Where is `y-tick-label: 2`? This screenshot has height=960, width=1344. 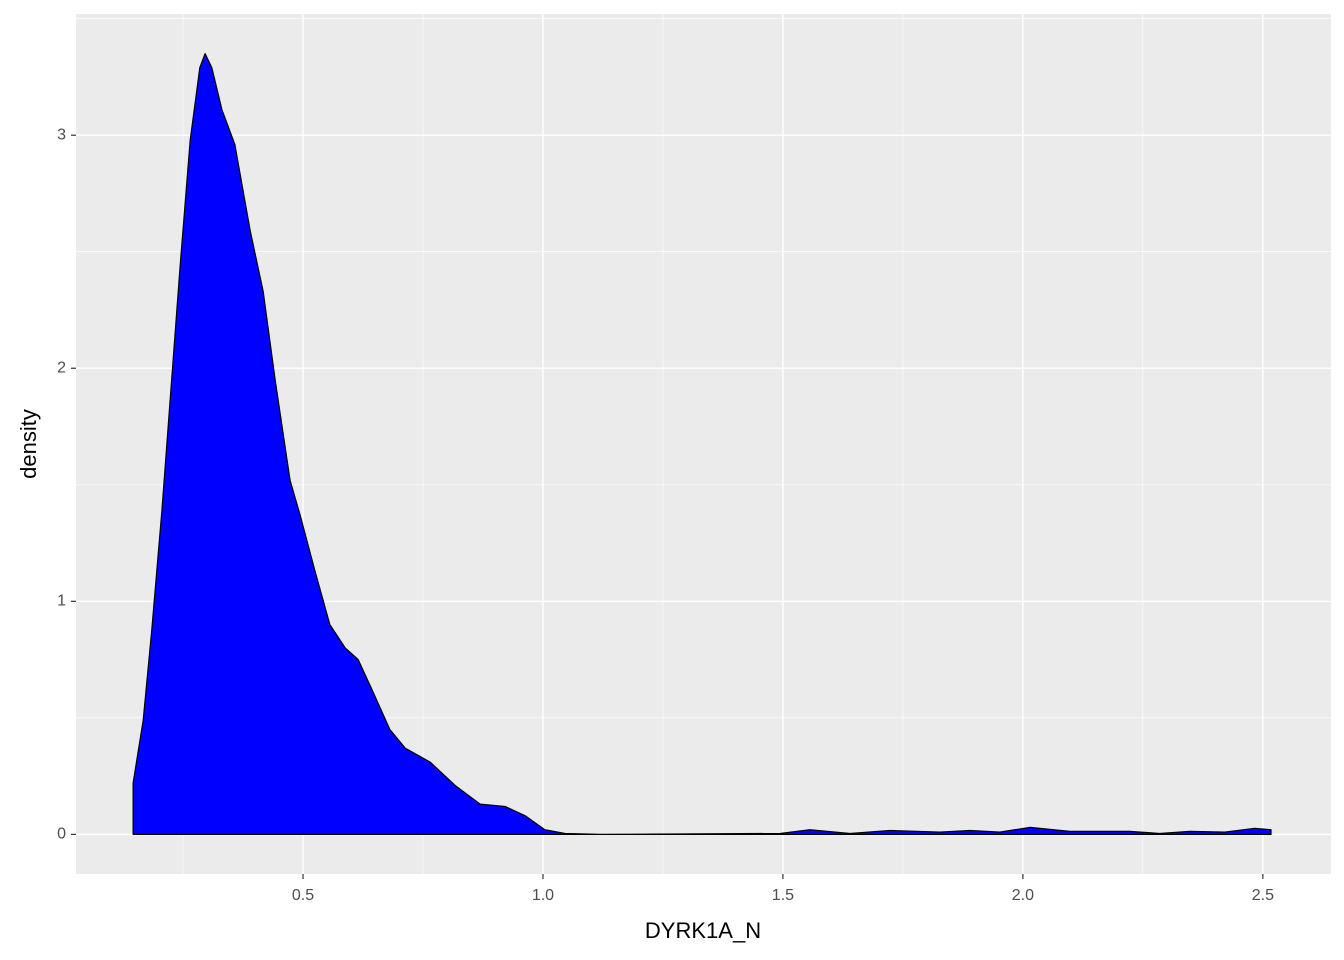 y-tick-label: 2 is located at coordinates (61, 367).